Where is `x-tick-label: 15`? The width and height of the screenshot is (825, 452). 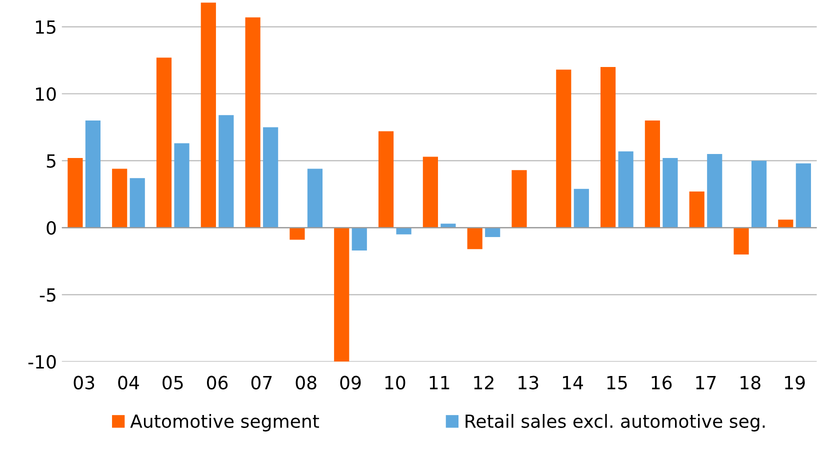
x-tick-label: 15 is located at coordinates (617, 383).